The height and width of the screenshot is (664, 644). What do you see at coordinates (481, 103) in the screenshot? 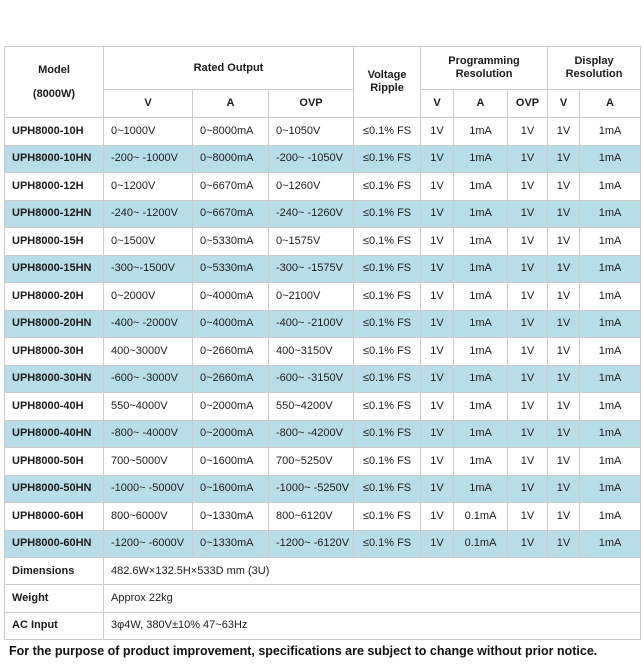
I see `subheader-prog-a: A` at bounding box center [481, 103].